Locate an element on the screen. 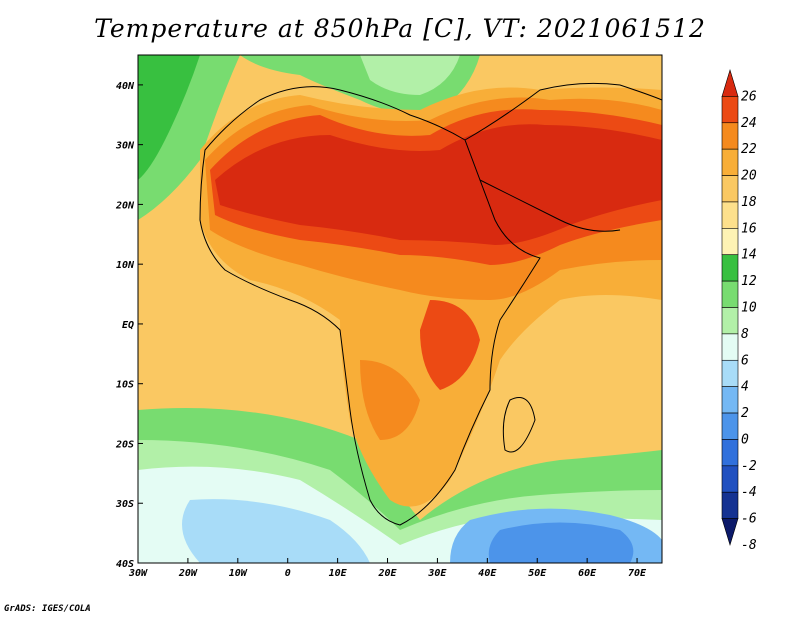 The height and width of the screenshot is (618, 800). colorbar-label: 22 is located at coordinates (749, 149).